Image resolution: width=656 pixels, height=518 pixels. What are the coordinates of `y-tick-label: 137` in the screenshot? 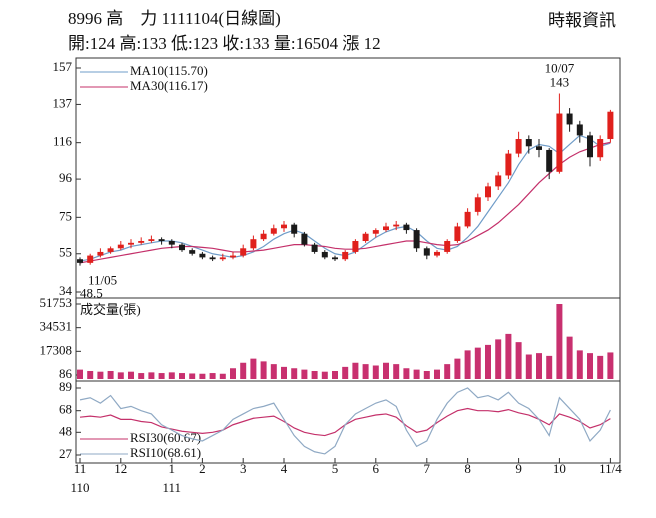 It's located at (63, 102).